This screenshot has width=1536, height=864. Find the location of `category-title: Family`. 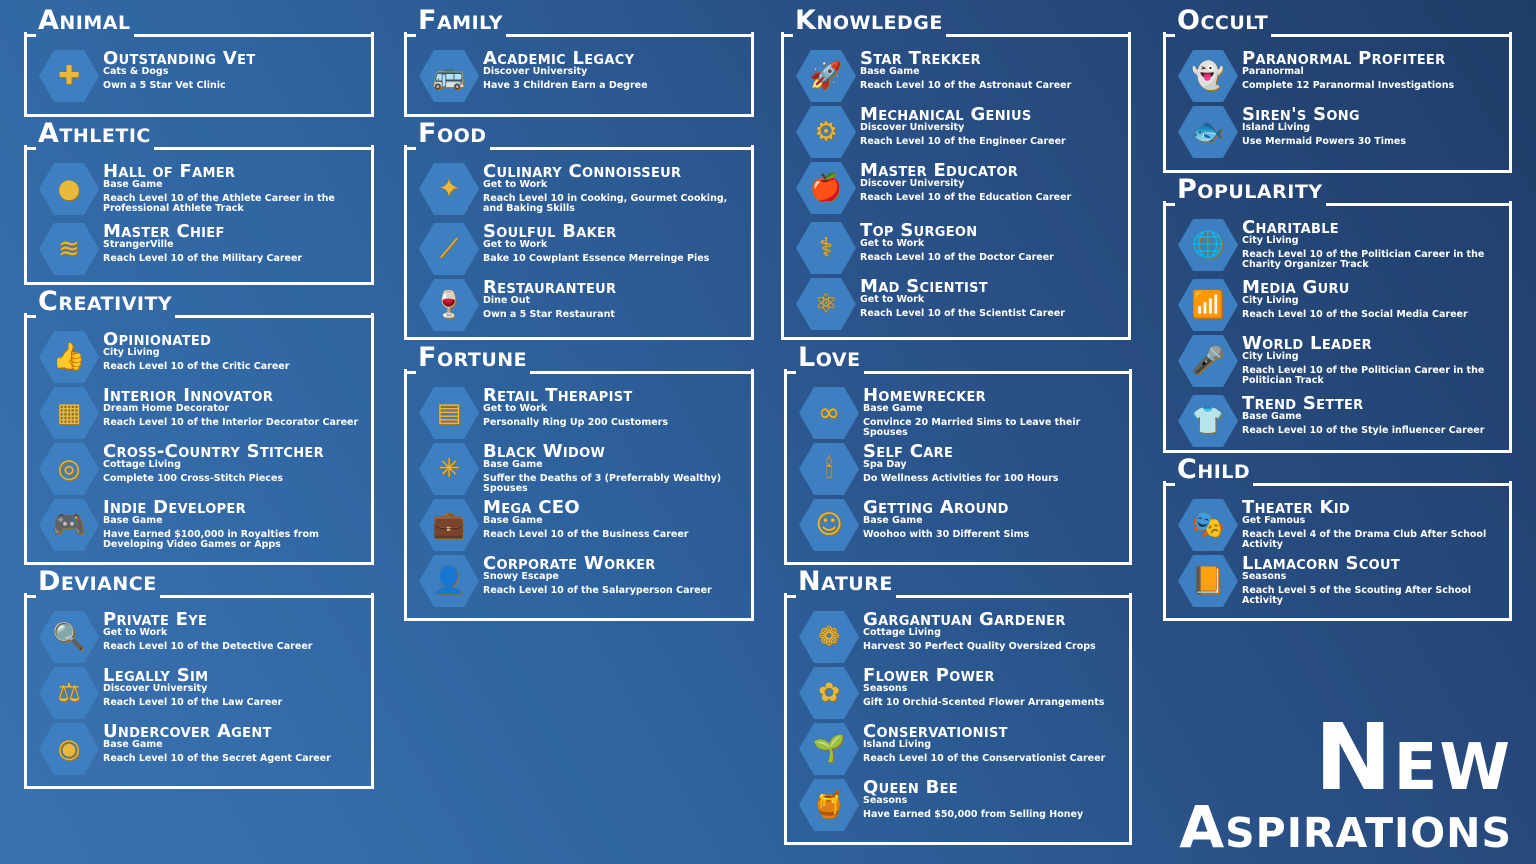

category-title: Family is located at coordinates (461, 20).